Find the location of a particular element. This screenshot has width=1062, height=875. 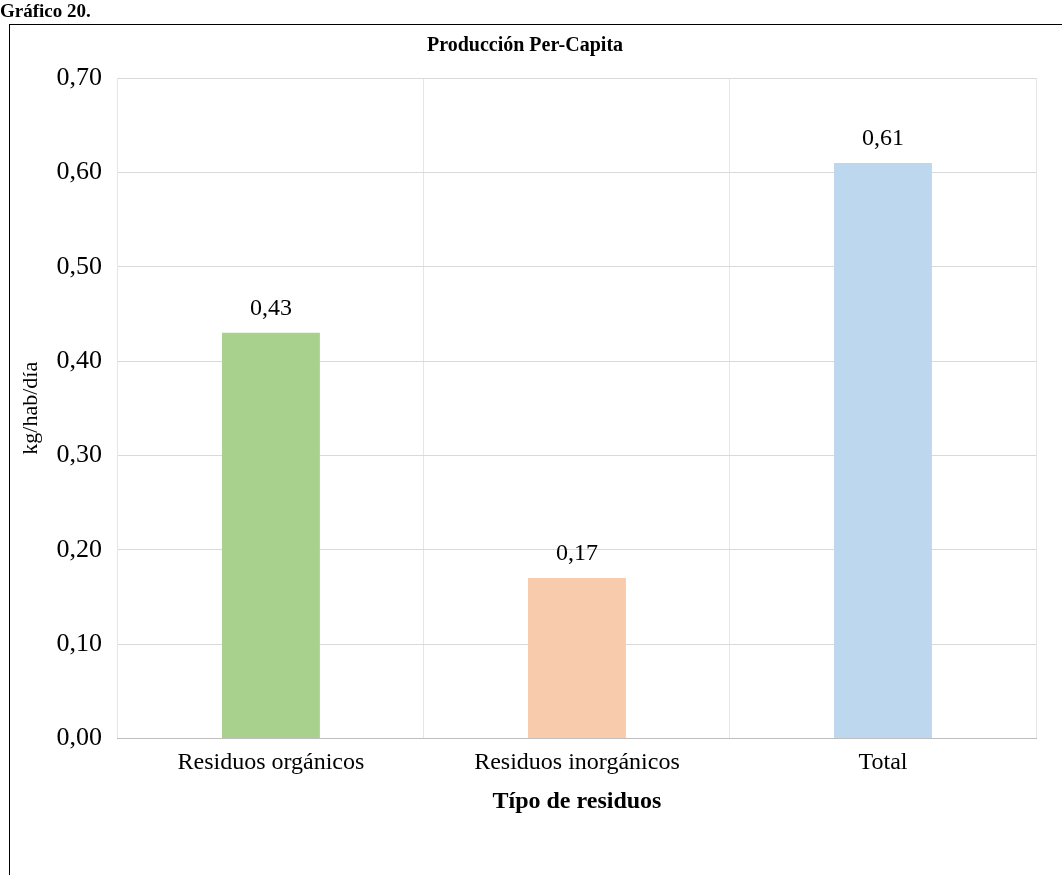

y-tick-label: 0,10 is located at coordinates (79, 642).